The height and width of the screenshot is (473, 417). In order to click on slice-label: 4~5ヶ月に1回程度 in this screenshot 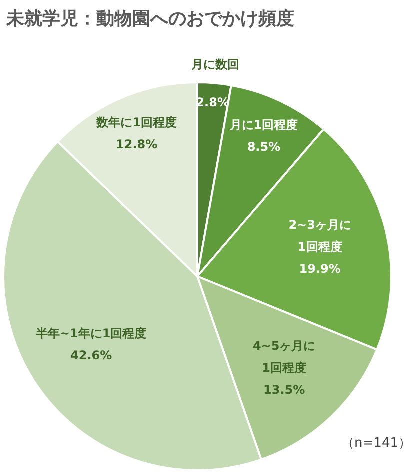, I will do `click(284, 356)`.